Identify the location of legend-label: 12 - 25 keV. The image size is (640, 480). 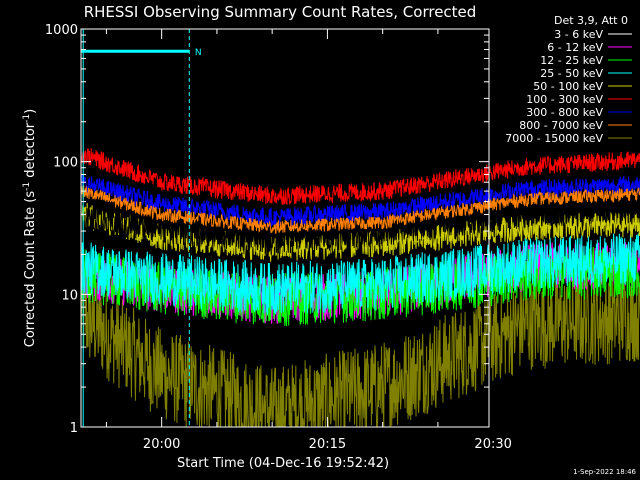
(571, 60).